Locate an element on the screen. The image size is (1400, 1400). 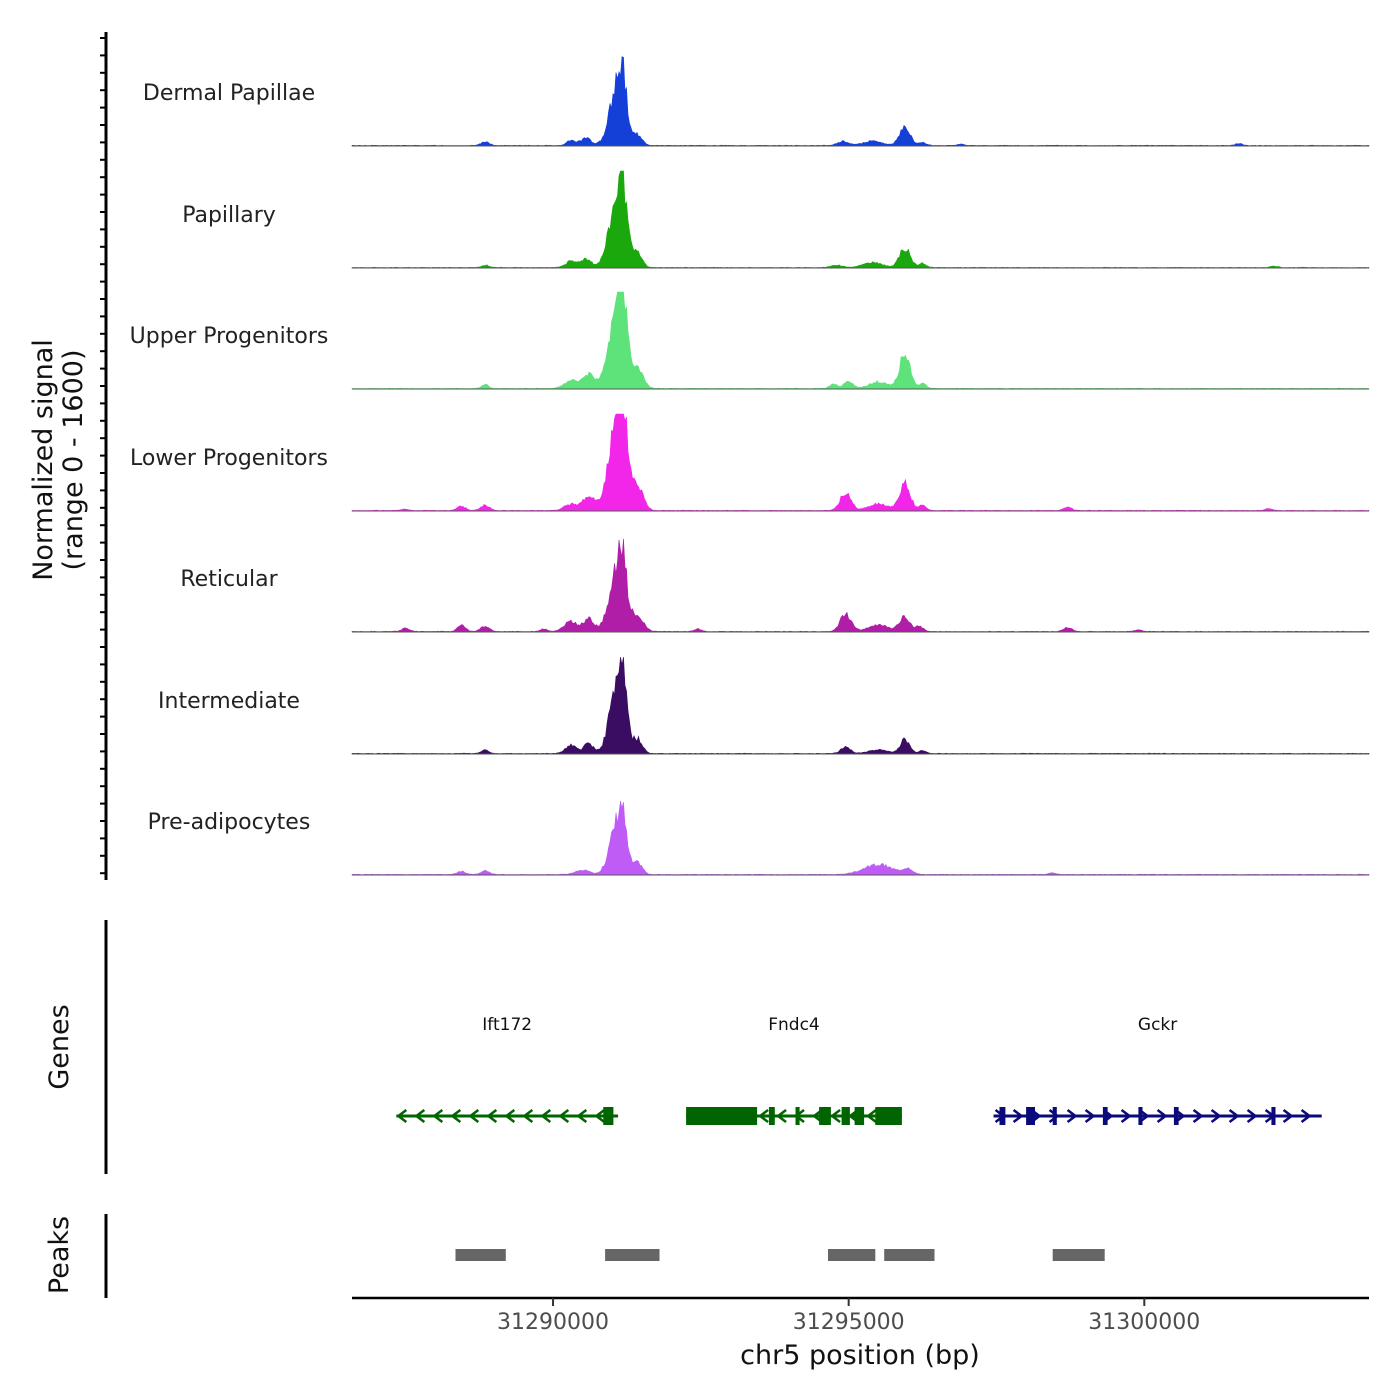
track-label-lower-progenitors: Lower Progenitors is located at coordinates (229, 458).